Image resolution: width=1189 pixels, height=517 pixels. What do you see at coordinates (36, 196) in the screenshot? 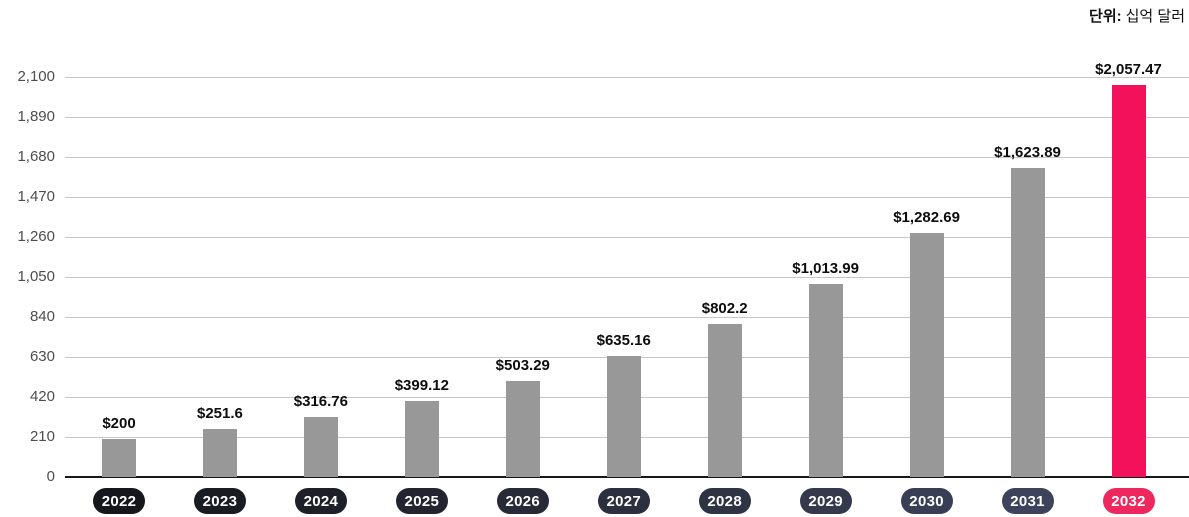
I see `y-axis-tick-label: 1,470` at bounding box center [36, 196].